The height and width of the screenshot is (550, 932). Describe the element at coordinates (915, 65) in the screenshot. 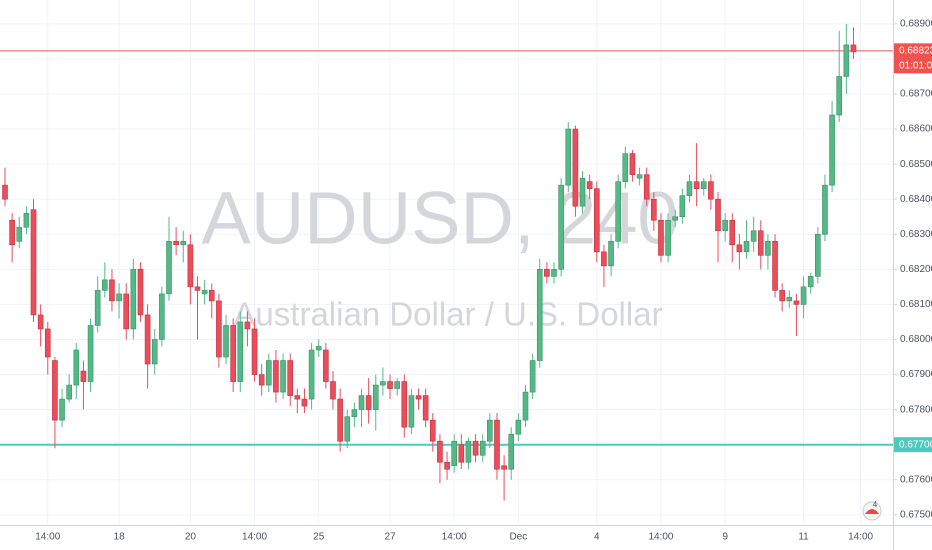

I see `countdown-label: 01:01:05` at that location.